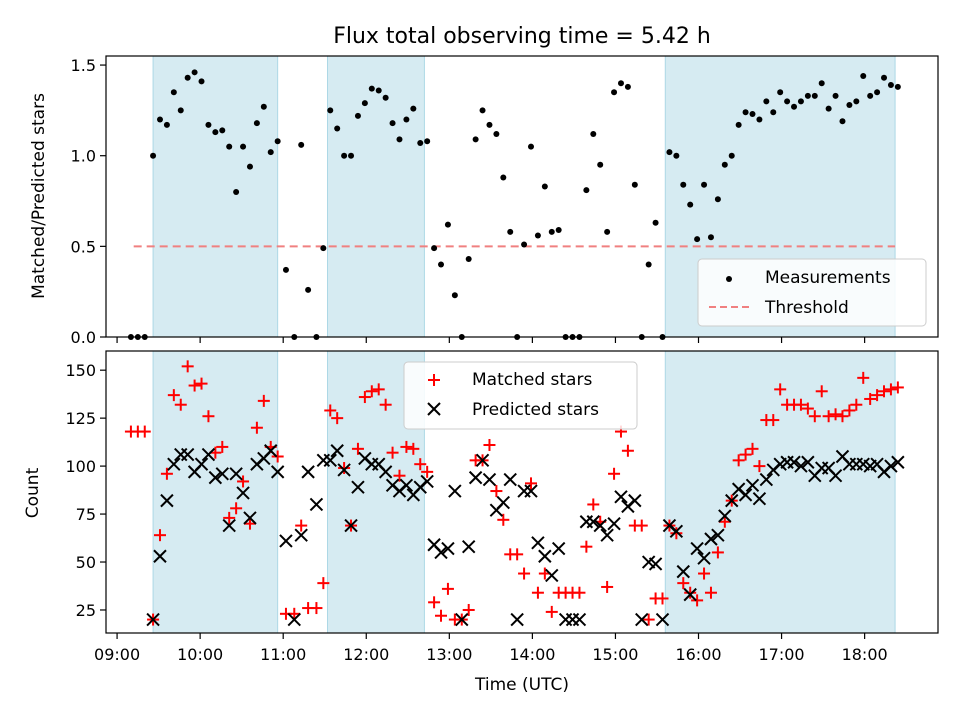 The width and height of the screenshot is (960, 720). I want to click on legend-measurements-label: Measurements, so click(828, 278).